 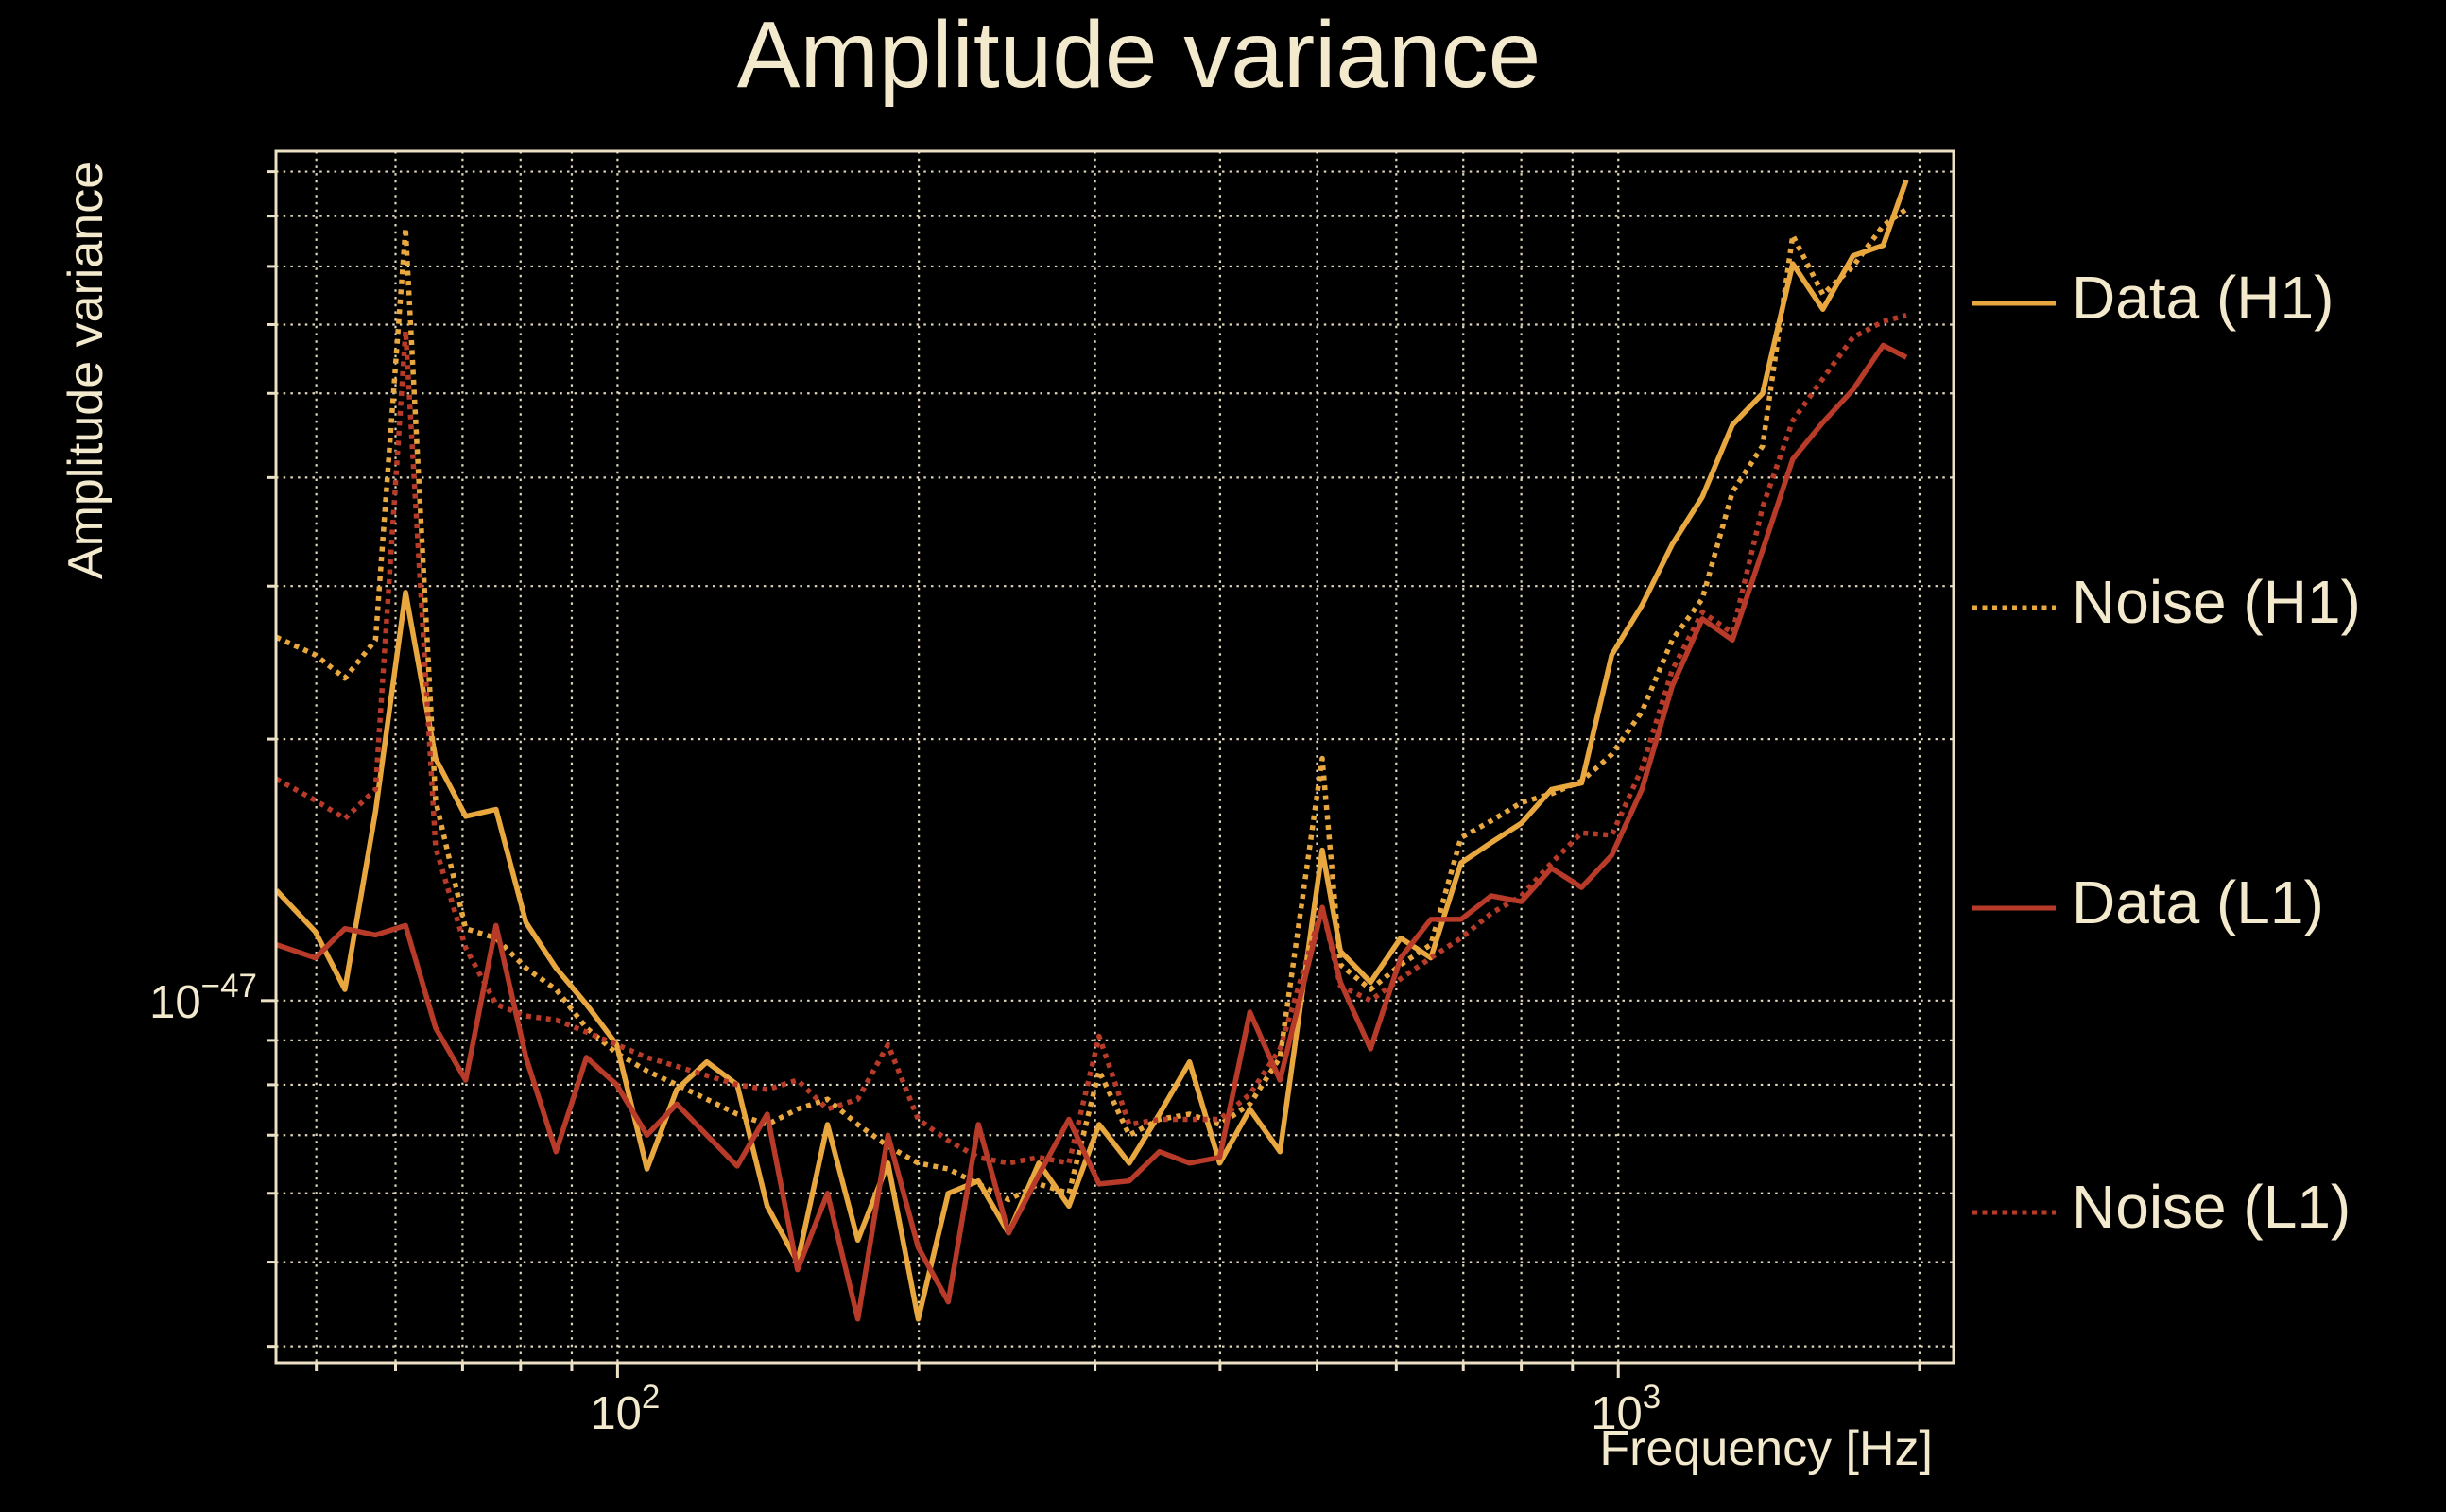 I want to click on legend-label: Data (L1), so click(x=2198, y=902).